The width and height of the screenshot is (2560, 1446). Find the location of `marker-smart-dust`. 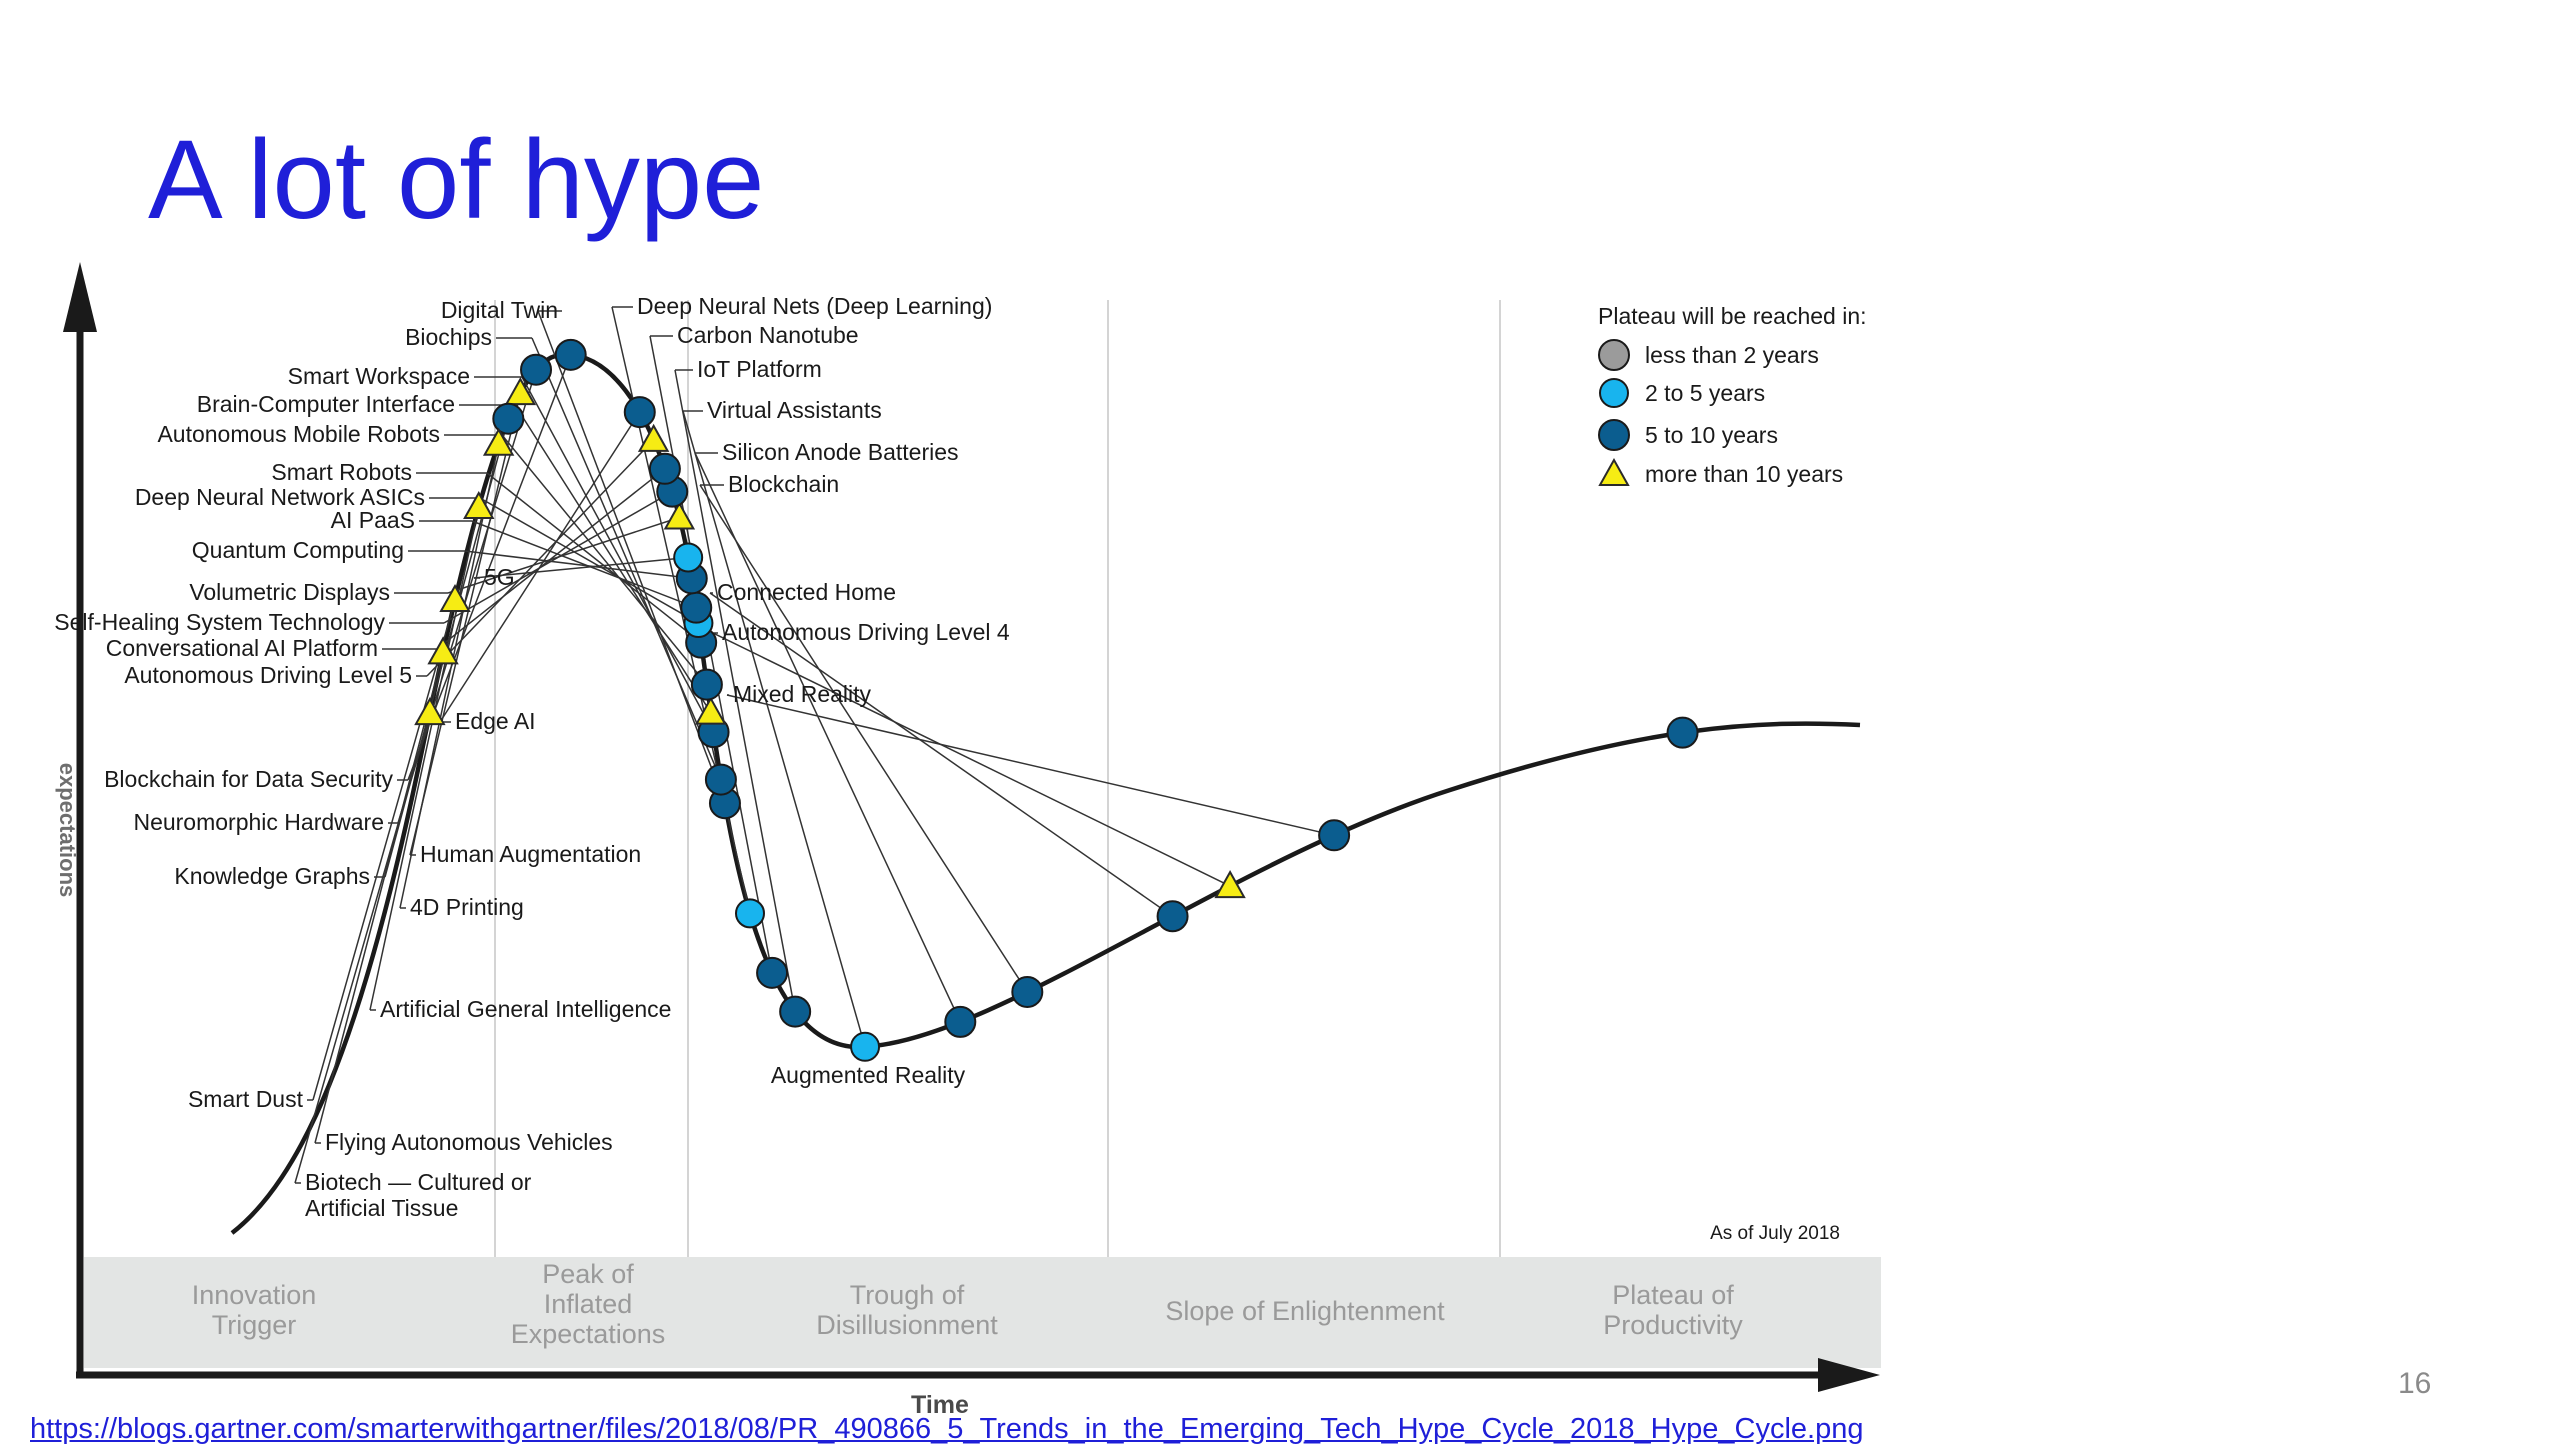

marker-smart-dust is located at coordinates (455, 598).